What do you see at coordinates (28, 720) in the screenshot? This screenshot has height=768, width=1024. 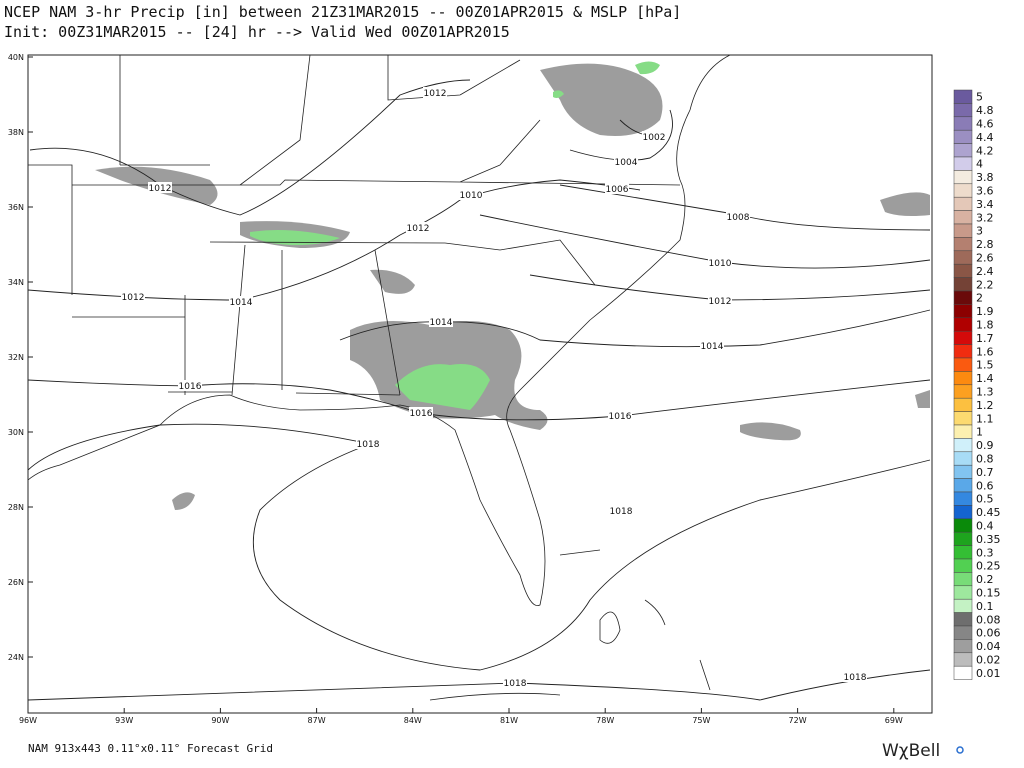 I see `lon-label: 96W` at bounding box center [28, 720].